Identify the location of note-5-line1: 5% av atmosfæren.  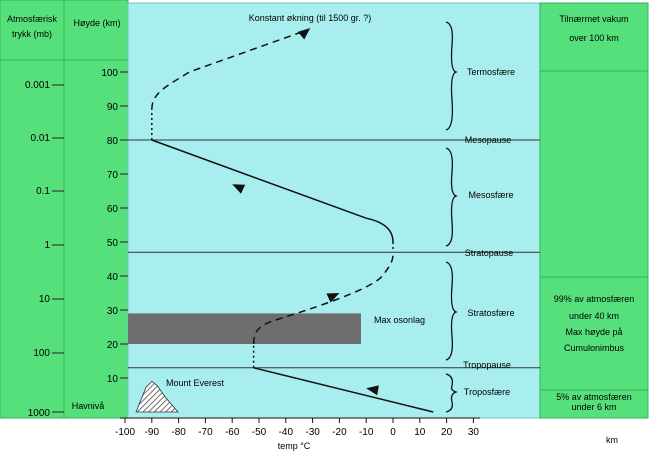
(594, 397).